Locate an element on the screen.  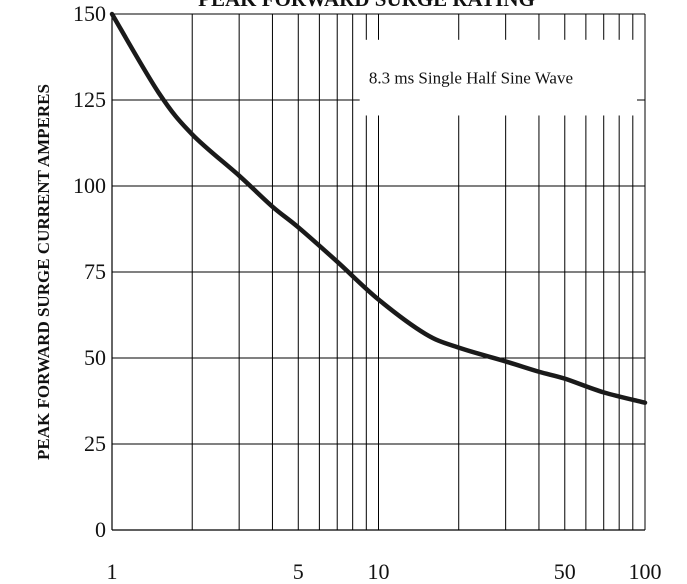
y-tick-label: 125 is located at coordinates (89, 99).